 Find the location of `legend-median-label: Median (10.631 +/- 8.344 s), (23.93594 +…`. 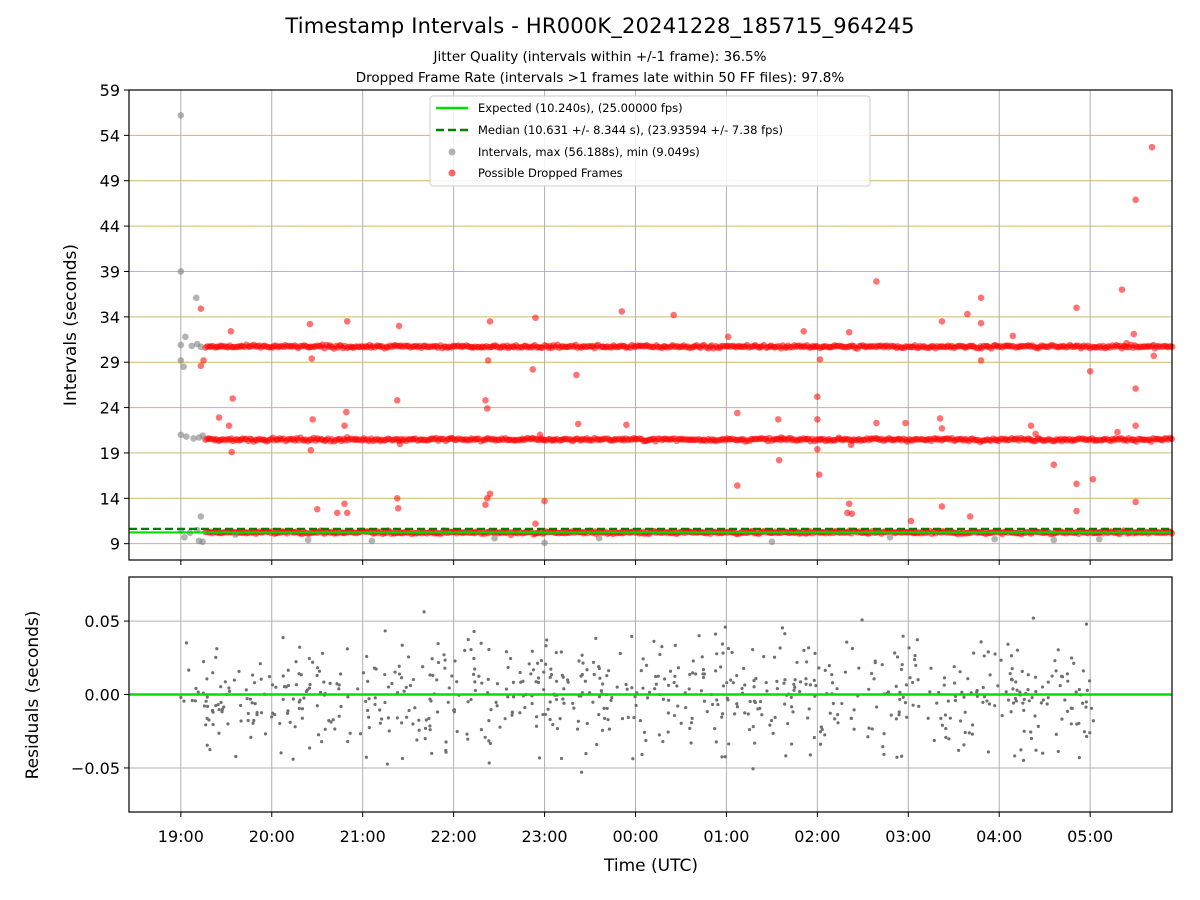

legend-median-label: Median (10.631 +/- 8.344 s), (23.93594 +… is located at coordinates (630, 130).